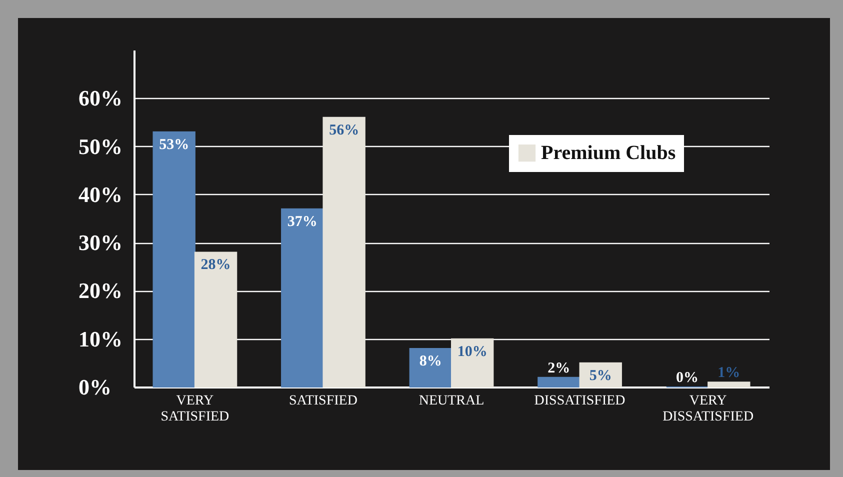 Image resolution: width=843 pixels, height=477 pixels. What do you see at coordinates (451, 401) in the screenshot?
I see `x-tick-label: NEUTRAL` at bounding box center [451, 401].